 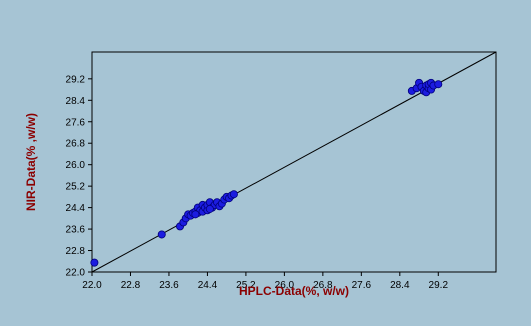 What do you see at coordinates (323, 285) in the screenshot?
I see `x-tick-label: 26.8` at bounding box center [323, 285].